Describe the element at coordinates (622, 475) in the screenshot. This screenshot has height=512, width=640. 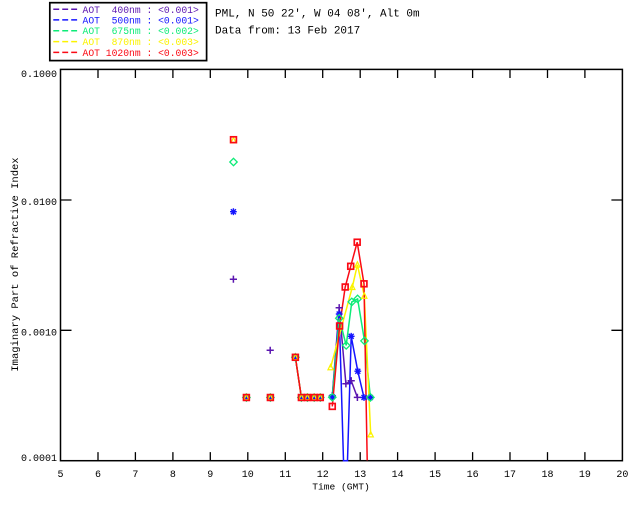
I see `svg-text: 20` at that location.